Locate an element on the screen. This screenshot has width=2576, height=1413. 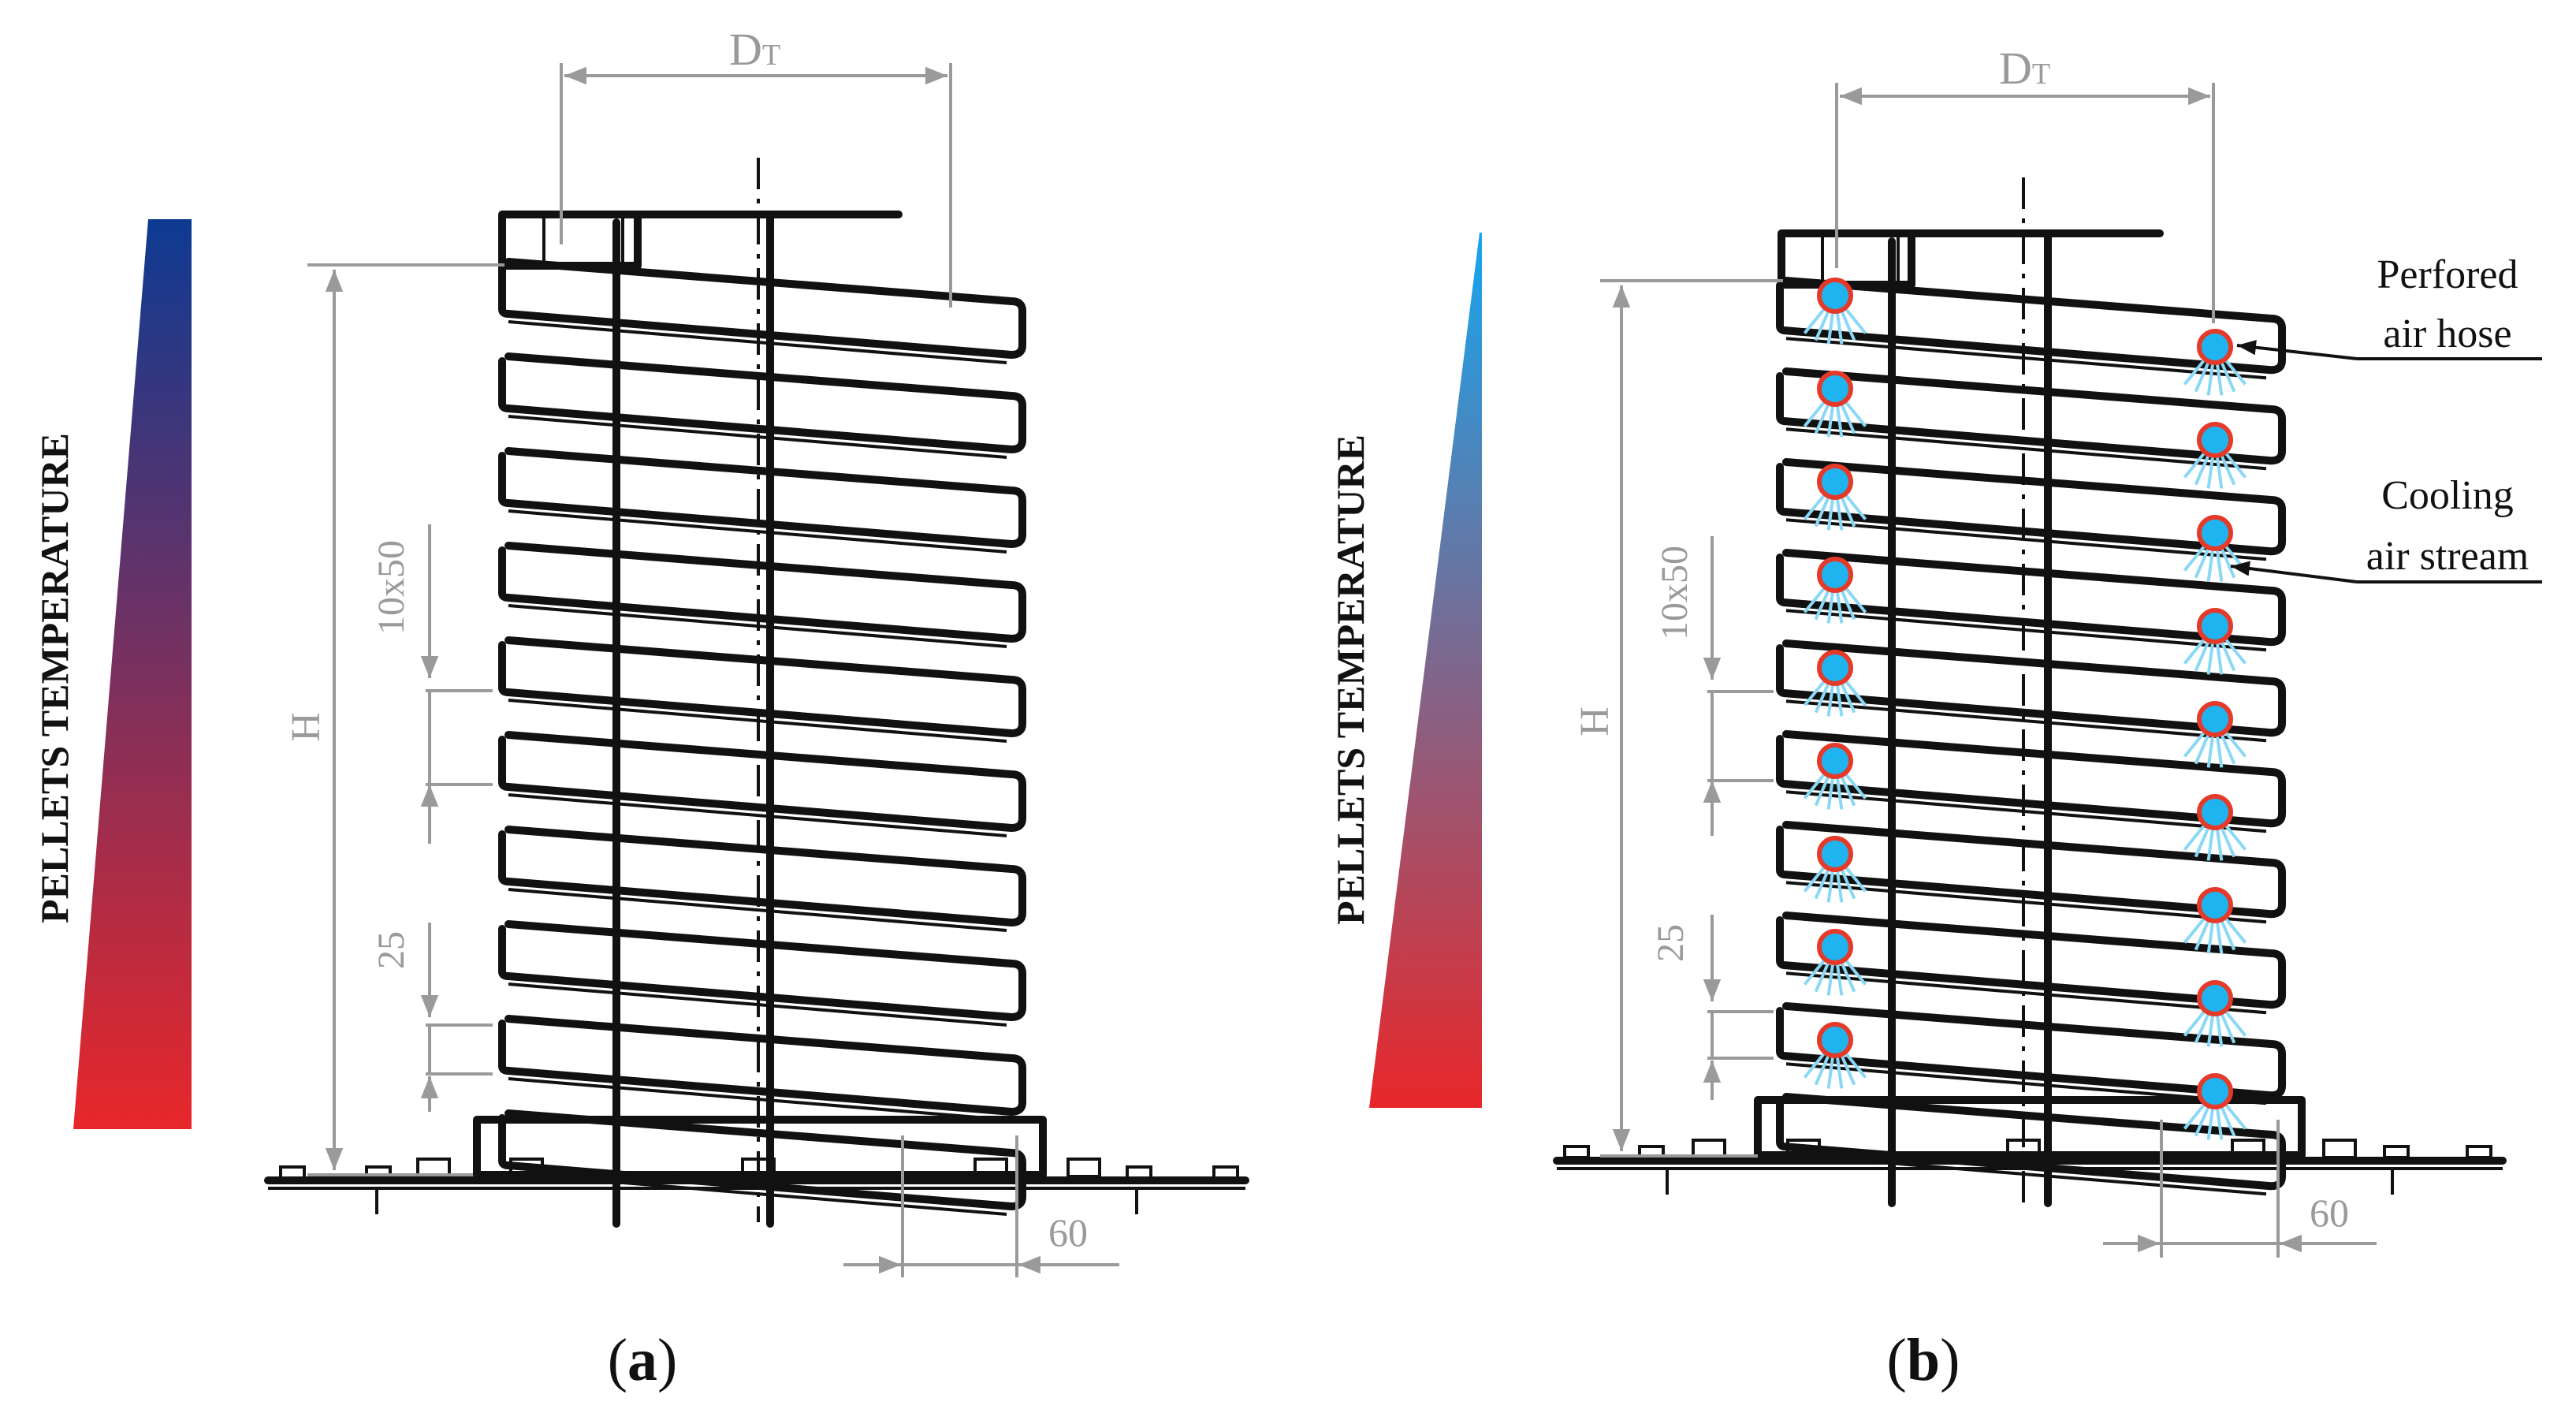
caption-b: (b) is located at coordinates (1923, 1360).